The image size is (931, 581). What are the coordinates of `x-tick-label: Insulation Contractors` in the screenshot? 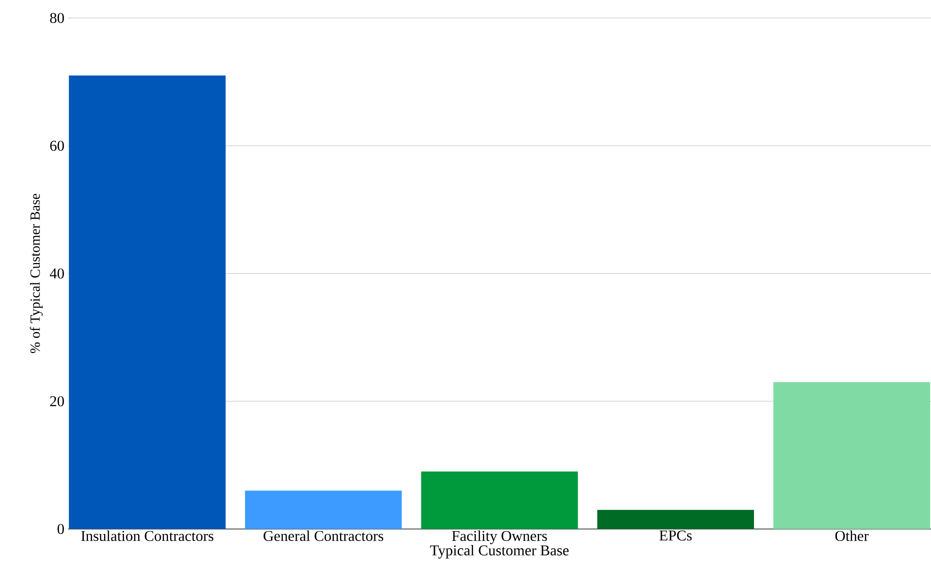 It's located at (147, 536).